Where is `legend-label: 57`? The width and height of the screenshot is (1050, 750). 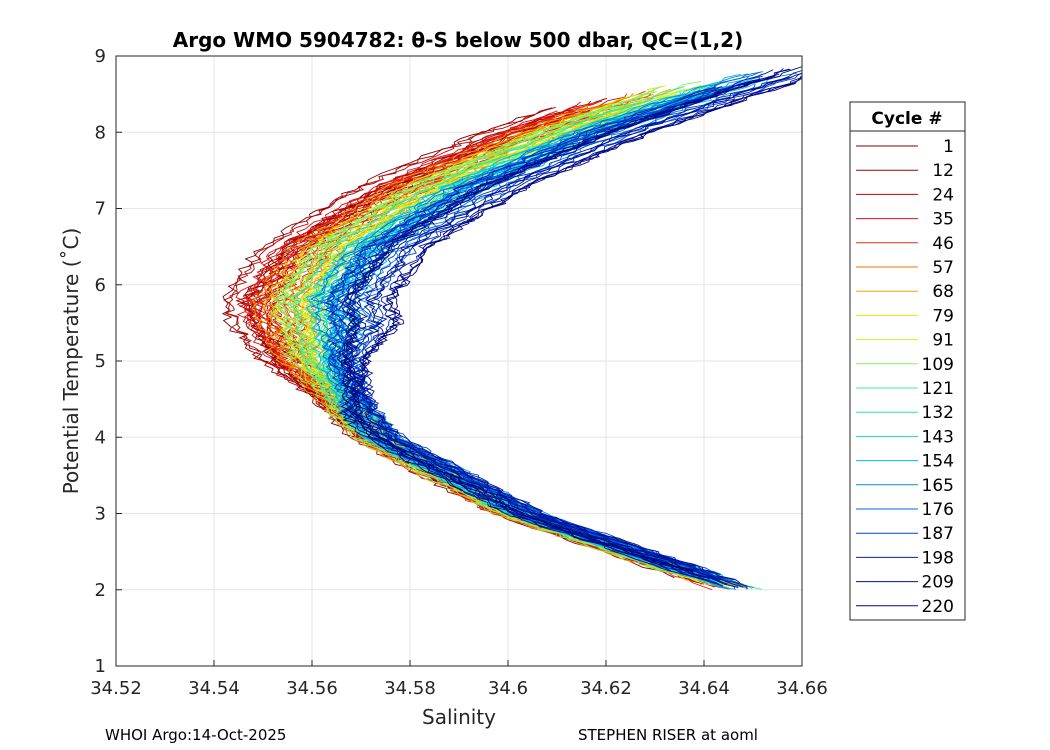 legend-label: 57 is located at coordinates (943, 268).